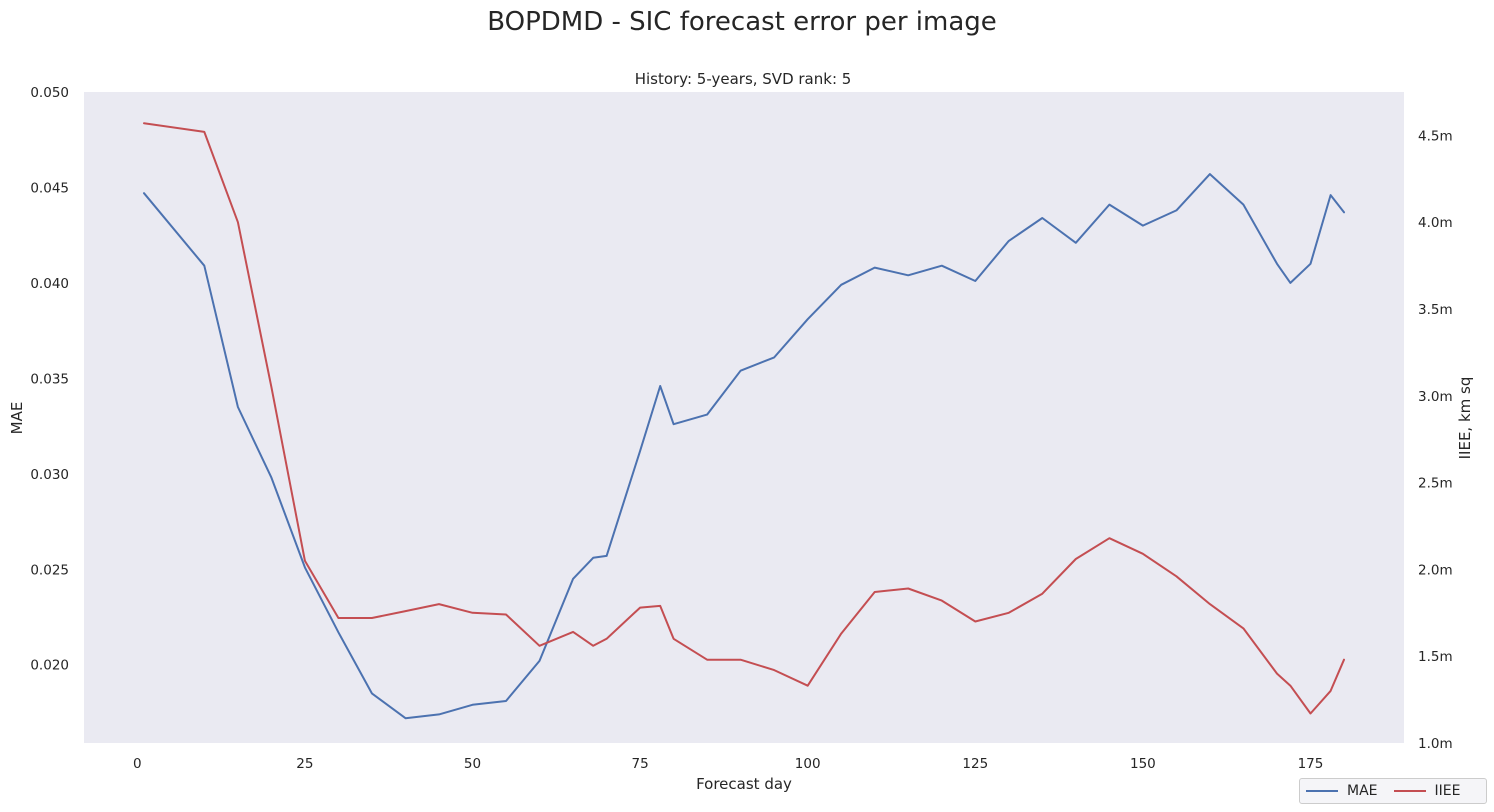  I want to click on legend-label-mae: MAE, so click(1362, 791).